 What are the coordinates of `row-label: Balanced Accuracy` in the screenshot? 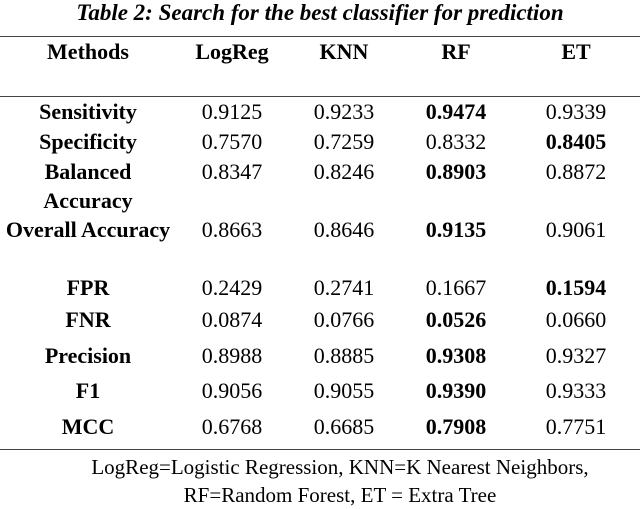 It's located at (88, 185).